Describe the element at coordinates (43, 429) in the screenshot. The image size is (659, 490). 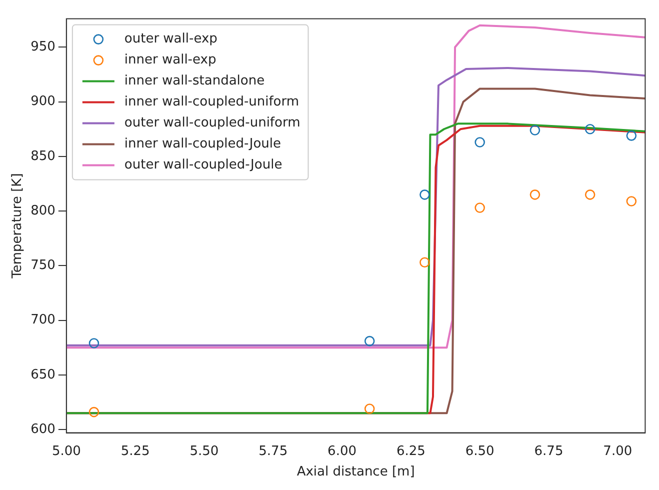
I see `y-tick-label: 600` at that location.